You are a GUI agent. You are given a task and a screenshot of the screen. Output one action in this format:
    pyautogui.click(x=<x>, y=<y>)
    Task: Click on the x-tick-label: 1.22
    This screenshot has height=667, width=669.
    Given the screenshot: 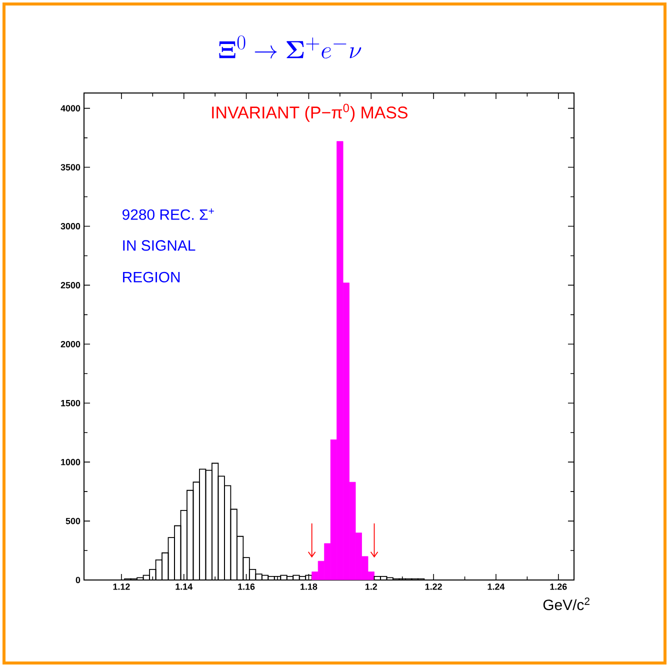 What is the action you would take?
    pyautogui.click(x=433, y=587)
    